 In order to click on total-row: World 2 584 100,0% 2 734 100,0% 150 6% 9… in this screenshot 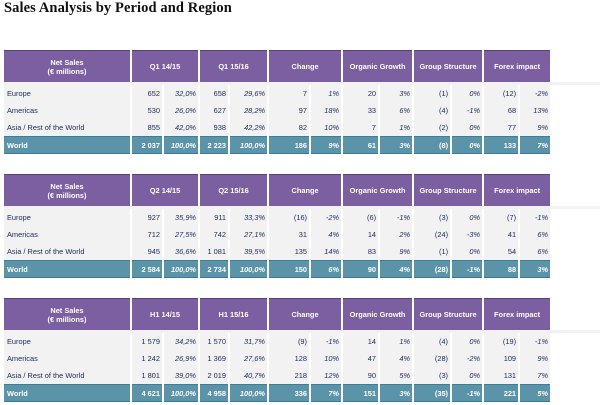, I will do `click(302, 269)`.